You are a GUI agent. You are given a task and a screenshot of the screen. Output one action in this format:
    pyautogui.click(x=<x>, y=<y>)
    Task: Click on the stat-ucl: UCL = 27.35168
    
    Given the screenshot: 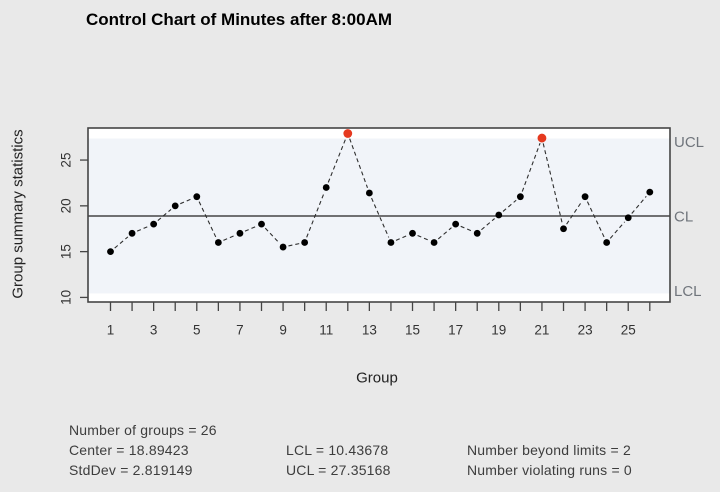 What is the action you would take?
    pyautogui.click(x=338, y=470)
    